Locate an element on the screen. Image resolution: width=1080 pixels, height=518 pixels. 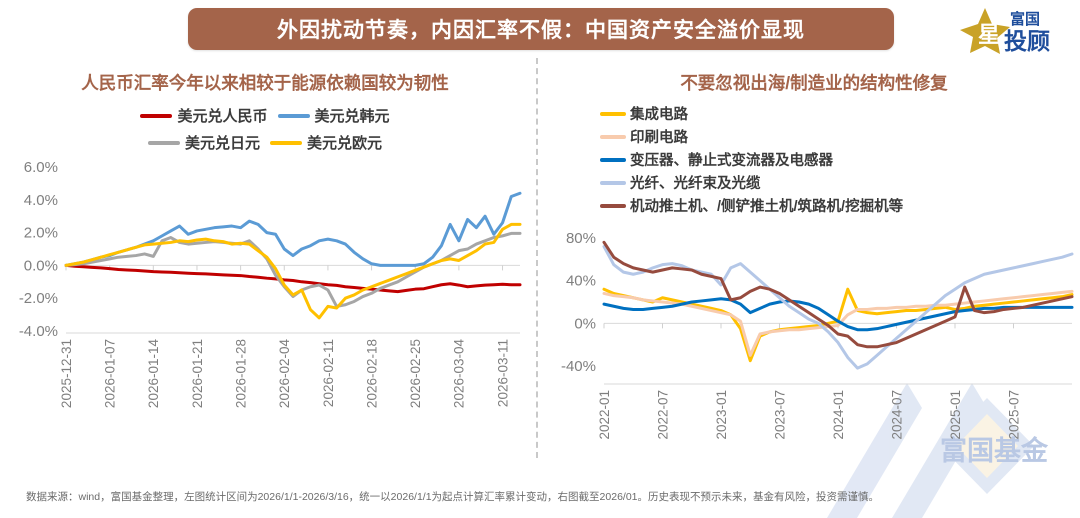
legend-label-usd-cny: 美元兑人民币 is located at coordinates (222, 116).